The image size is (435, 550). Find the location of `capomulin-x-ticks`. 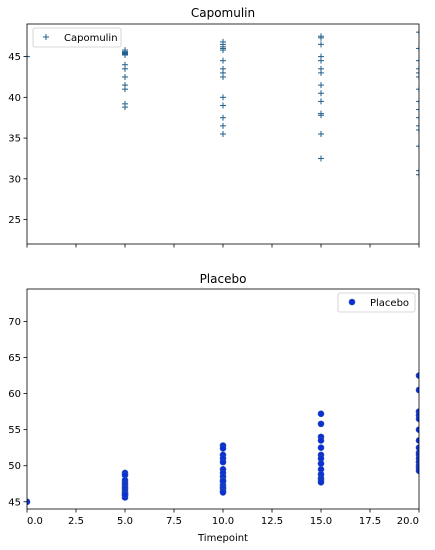

capomulin-x-ticks is located at coordinates (223, 246).